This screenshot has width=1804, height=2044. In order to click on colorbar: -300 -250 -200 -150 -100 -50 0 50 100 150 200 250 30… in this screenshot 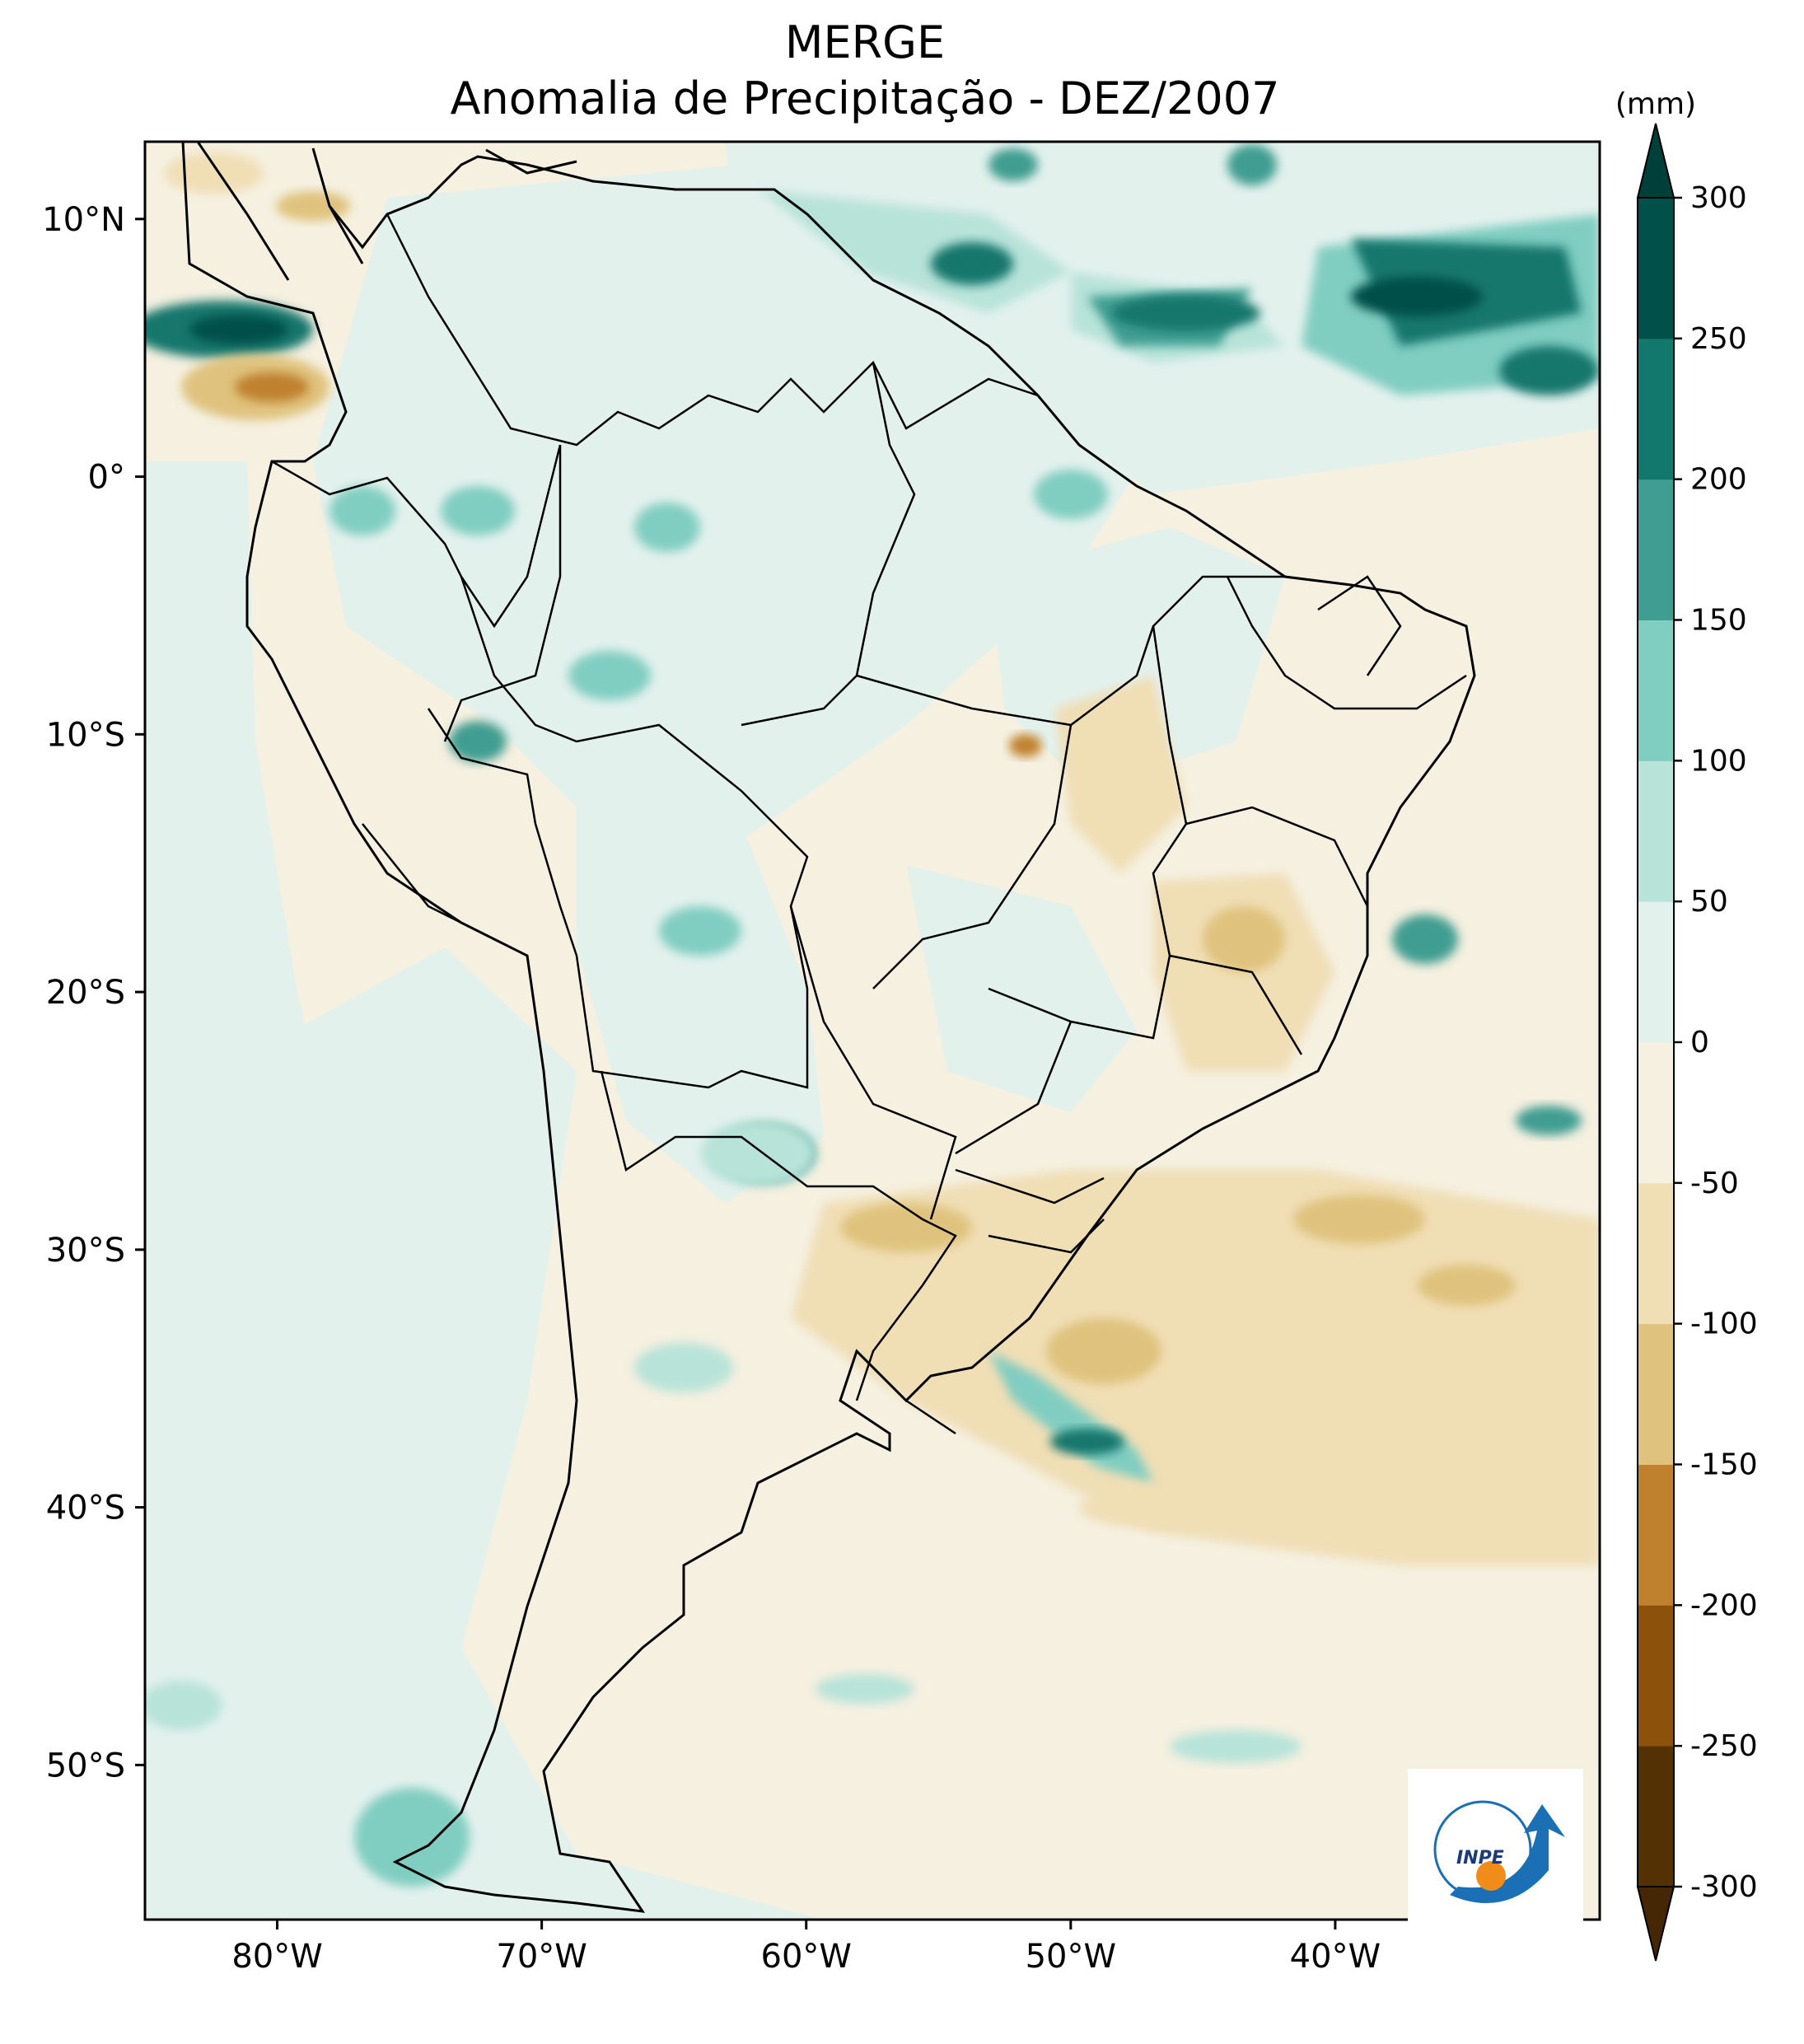, I will do `click(1697, 1042)`.